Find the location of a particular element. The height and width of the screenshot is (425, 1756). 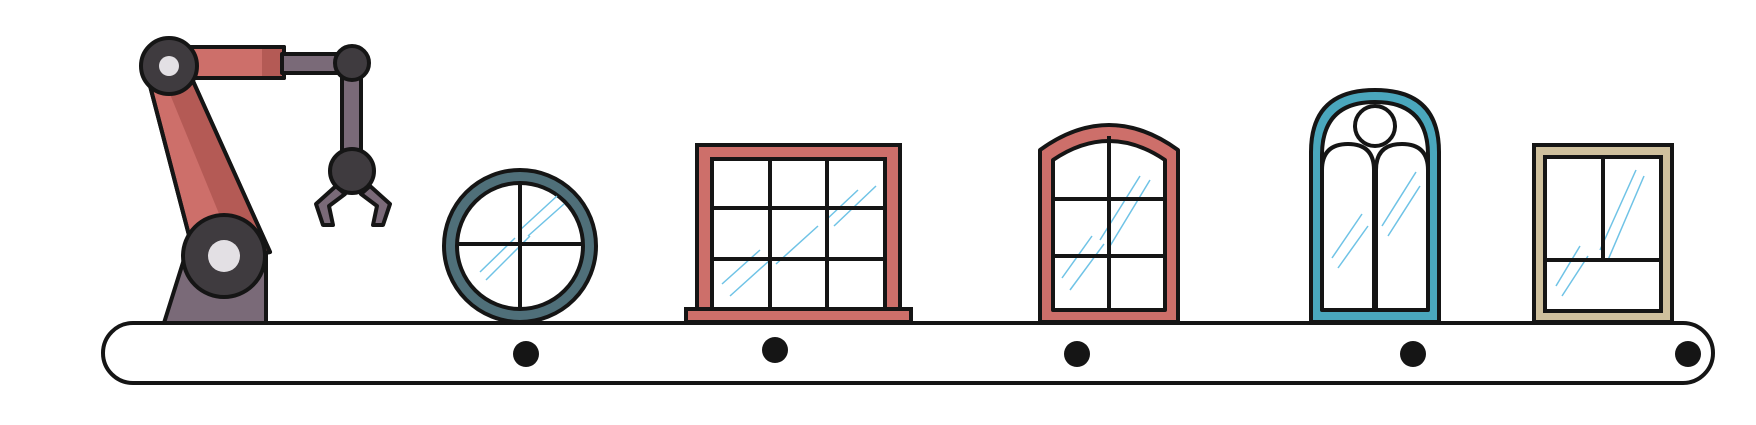

gothic-window-icon is located at coordinates (1375, 206).